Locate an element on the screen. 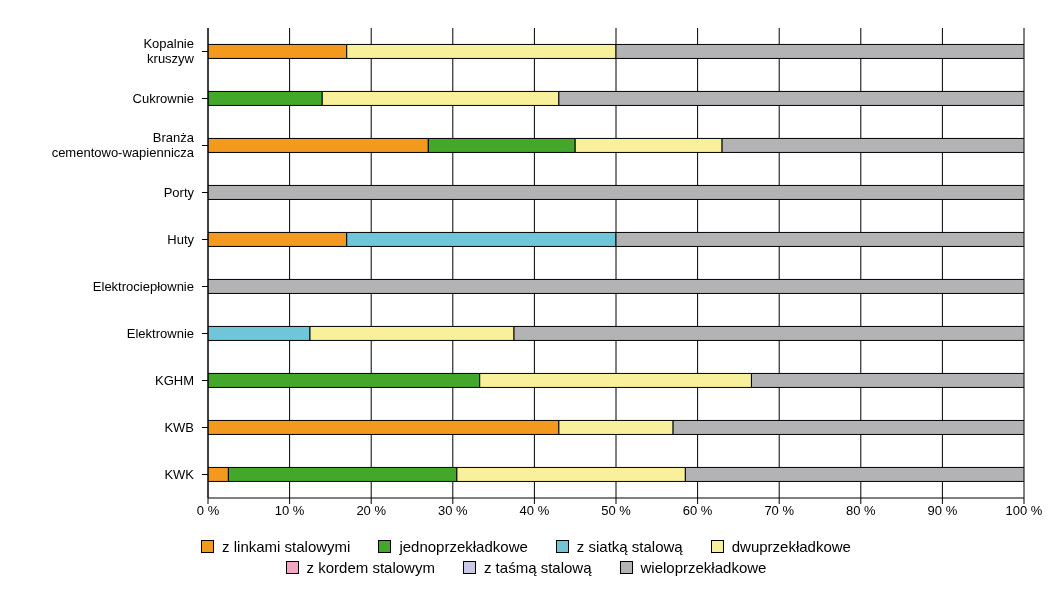 The height and width of the screenshot is (602, 1052). y-tick-label: Huty is located at coordinates (181, 239).